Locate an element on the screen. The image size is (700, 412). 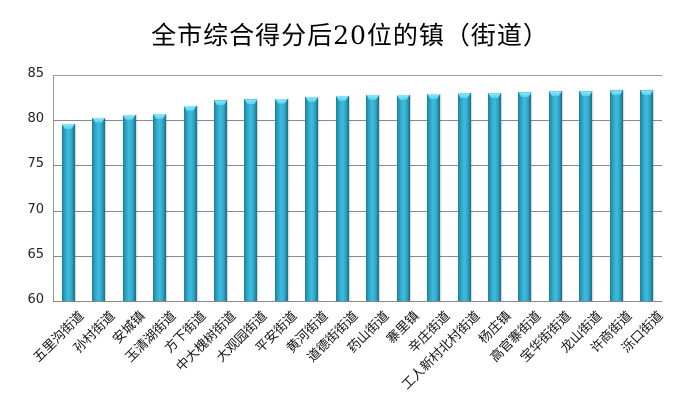
y-tick-label: 60 is located at coordinates (35, 299).